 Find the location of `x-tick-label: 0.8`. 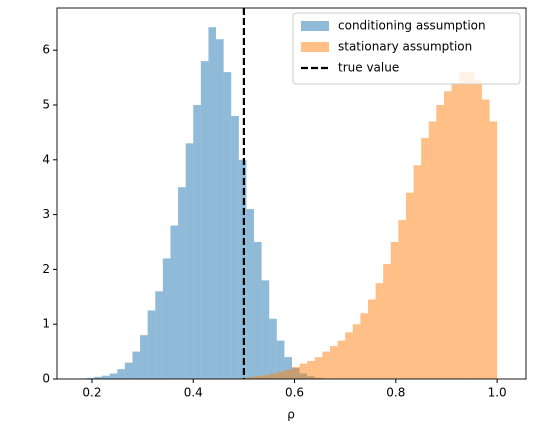

x-tick-label: 0.8 is located at coordinates (395, 393).